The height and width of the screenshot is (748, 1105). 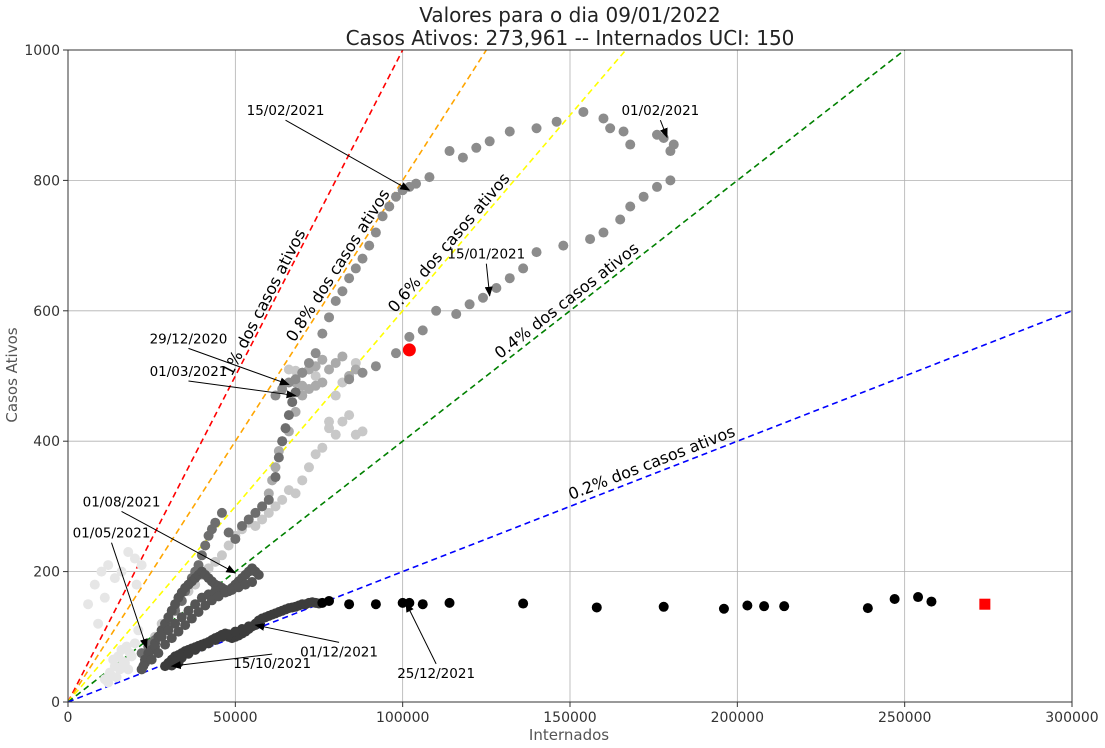 I want to click on annotation-label-2: 15/01/2021, so click(x=486, y=255).